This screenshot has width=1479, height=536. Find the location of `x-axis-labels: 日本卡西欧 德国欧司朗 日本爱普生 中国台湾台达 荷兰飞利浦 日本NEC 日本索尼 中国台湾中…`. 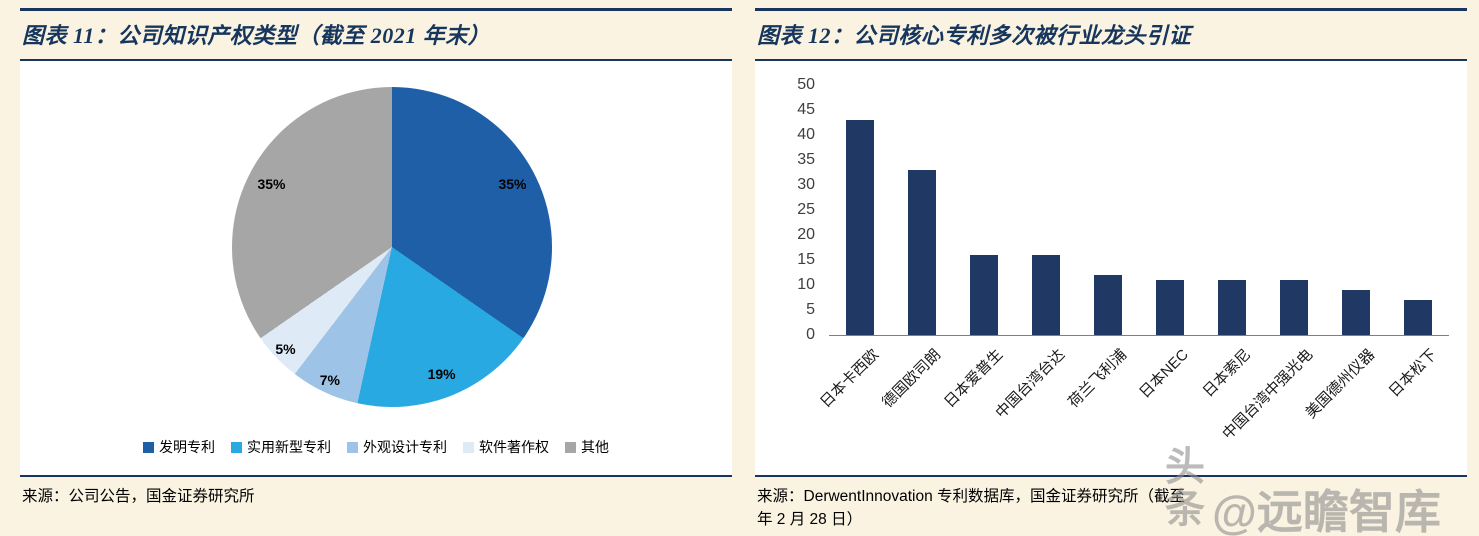

x-axis-labels: 日本卡西欧 德国欧司朗 日本爱普生 中国台湾台达 荷兰飞利浦 日本NEC 日本索尼 中国台湾中… is located at coordinates (1133, 406).